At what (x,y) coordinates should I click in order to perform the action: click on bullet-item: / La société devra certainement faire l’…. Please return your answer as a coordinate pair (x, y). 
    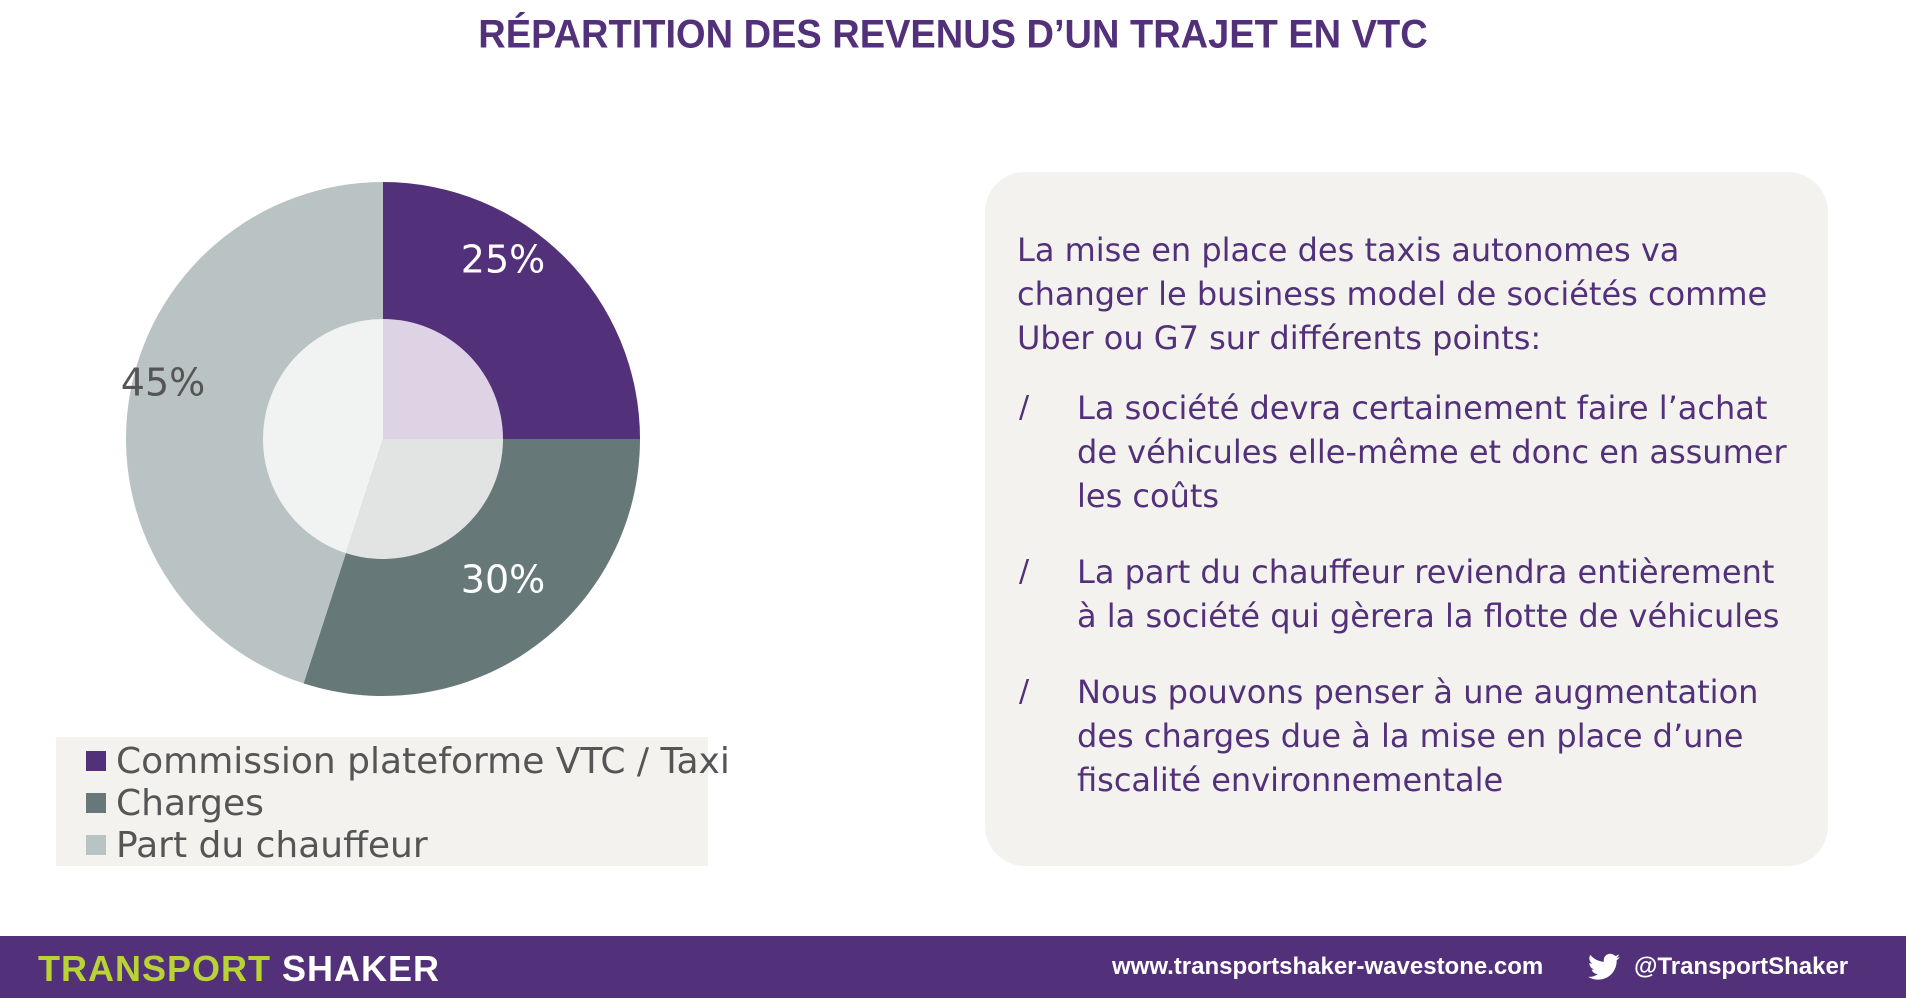
    Looking at the image, I should click on (1407, 452).